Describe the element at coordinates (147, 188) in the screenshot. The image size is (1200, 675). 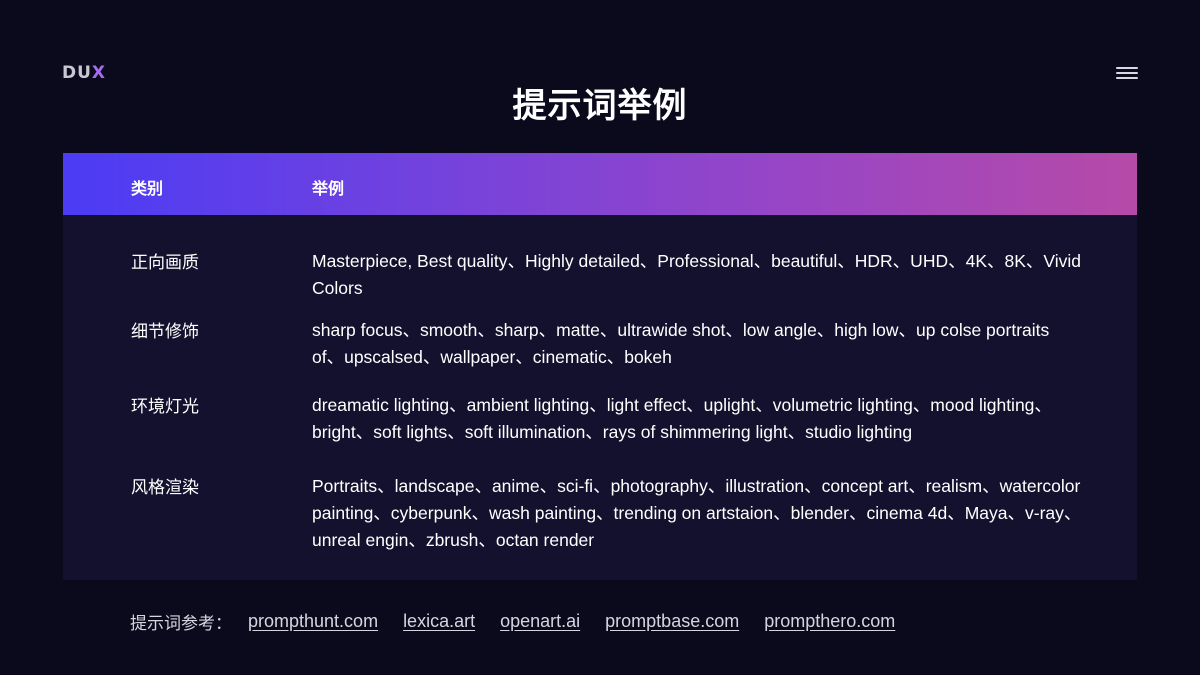
I see `header-category: 类别` at that location.